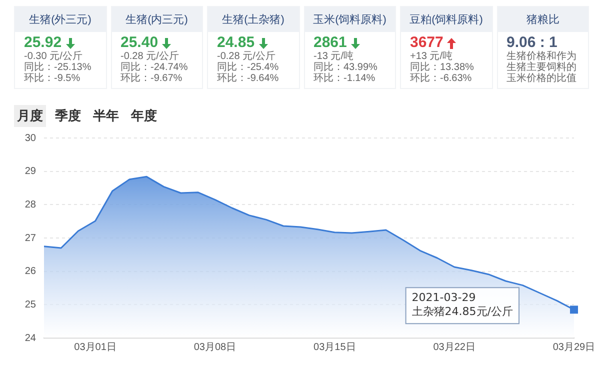 This screenshot has height=380, width=600. I want to click on y-tick-label: 26, so click(30, 272).